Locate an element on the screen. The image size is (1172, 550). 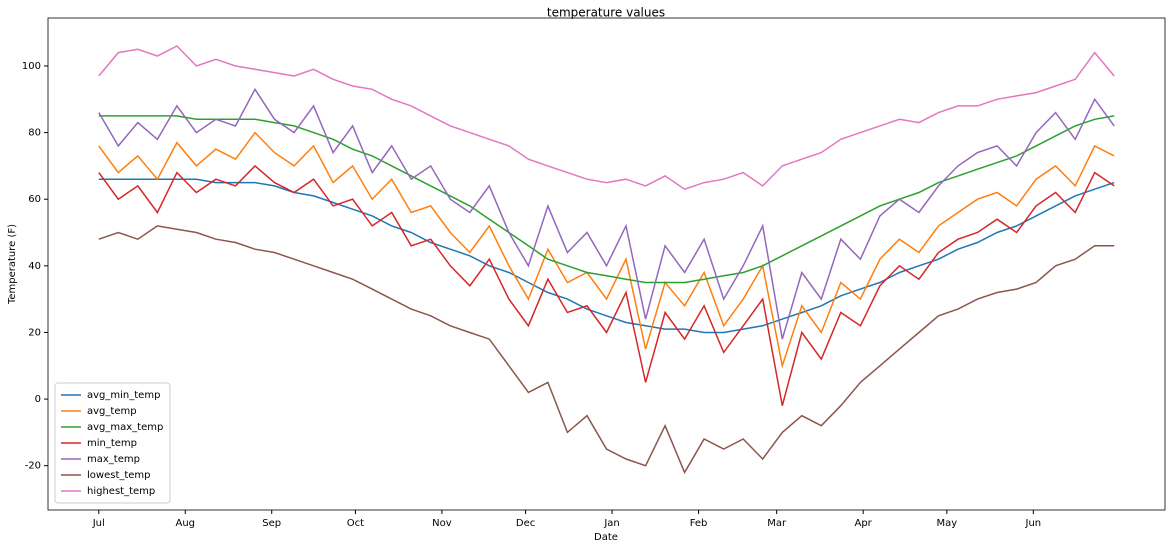
x-tick-label: Dec is located at coordinates (525, 523).